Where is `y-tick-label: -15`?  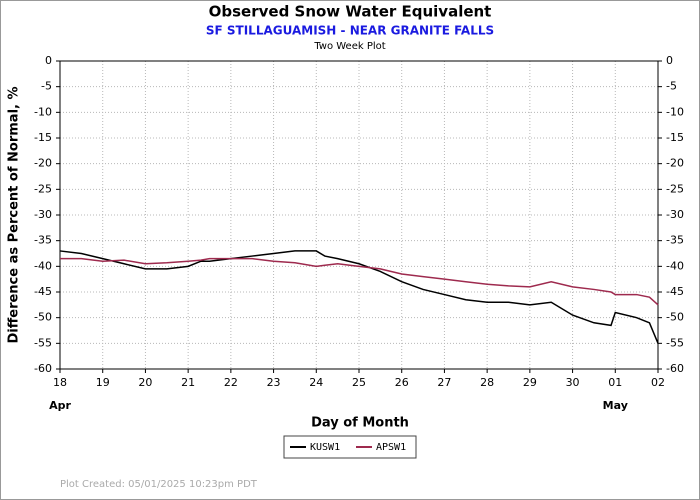
y-tick-label: -15 is located at coordinates (43, 137).